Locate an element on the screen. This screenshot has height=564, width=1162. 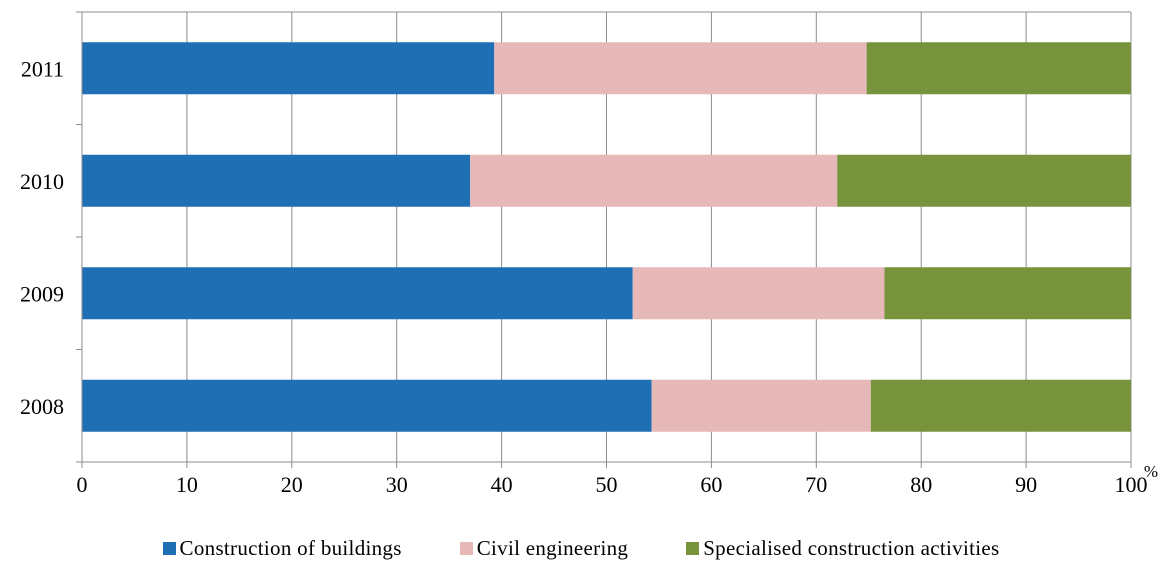
x-tick-label: 60 is located at coordinates (711, 484).